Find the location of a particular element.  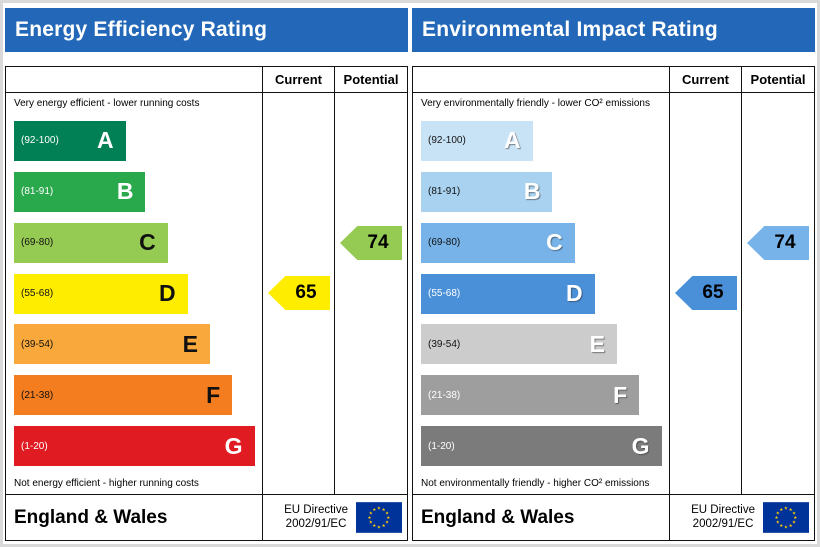

band-letter: E is located at coordinates (597, 343).